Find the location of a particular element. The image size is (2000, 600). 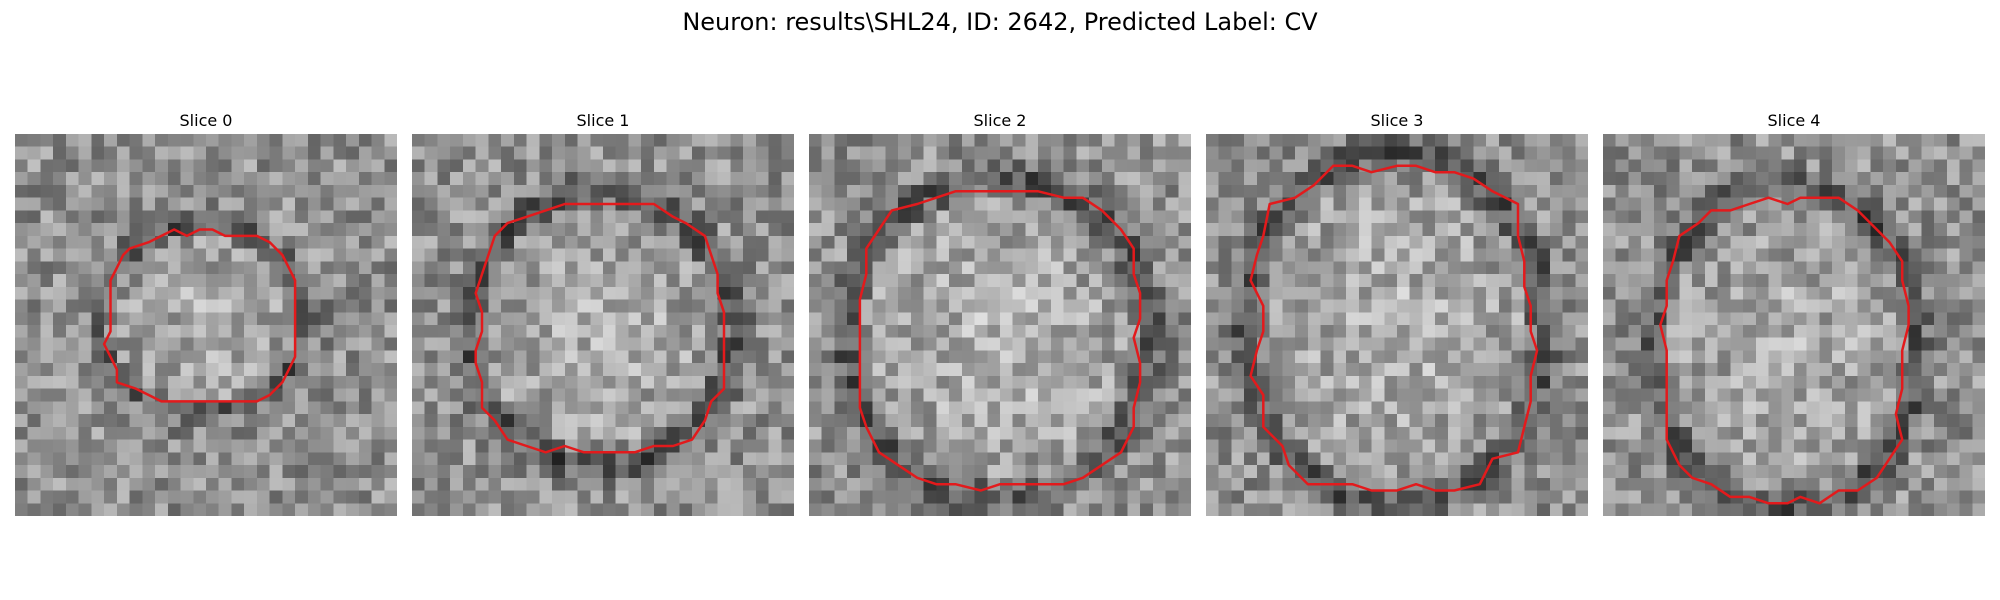

slice-panel-2: Slice 2 is located at coordinates (1000, 312).